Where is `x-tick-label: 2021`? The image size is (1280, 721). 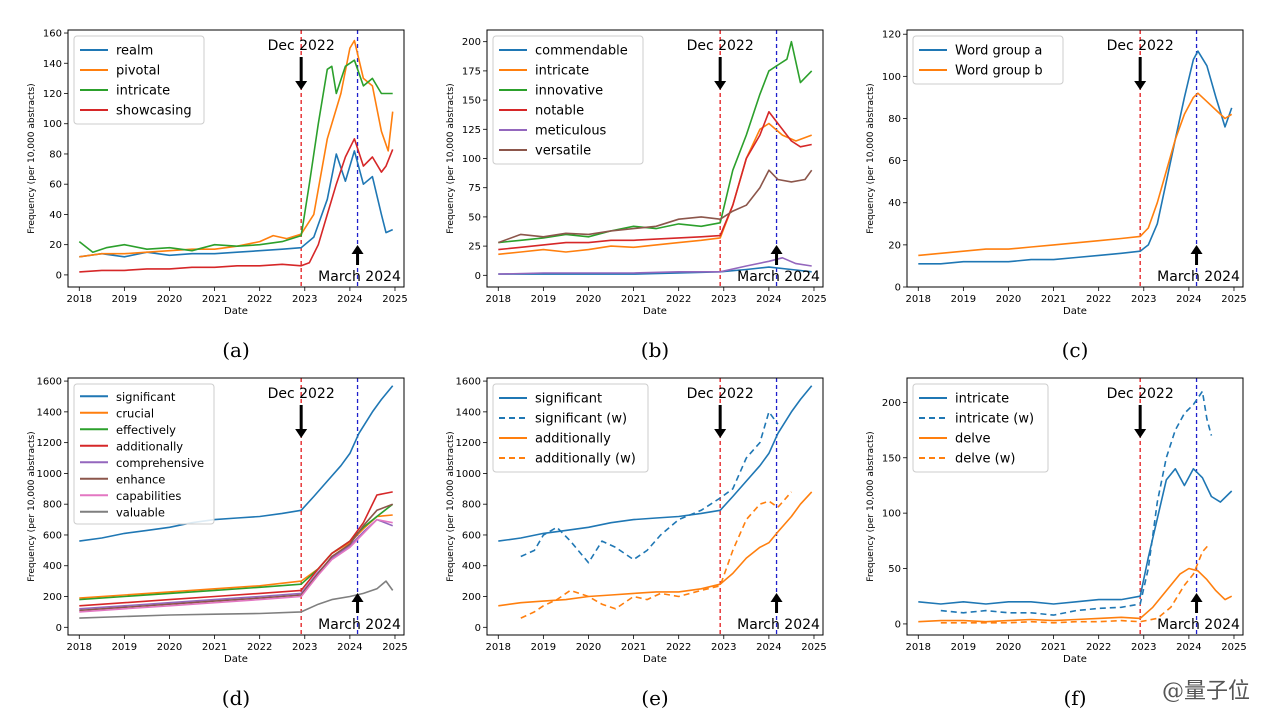
x-tick-label: 2021 is located at coordinates (1053, 647).